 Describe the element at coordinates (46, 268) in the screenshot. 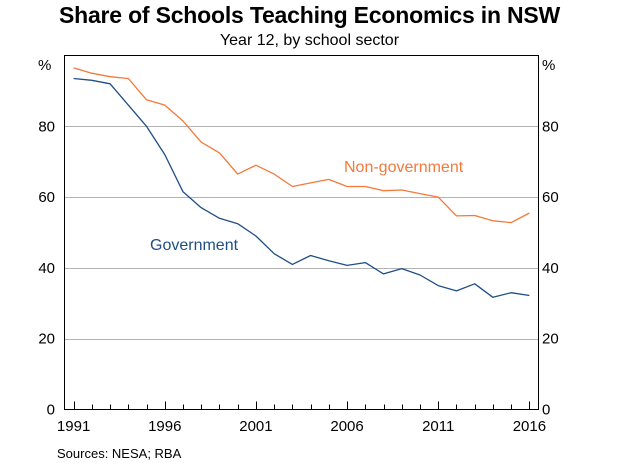

I see `y-tick-label-left: 40` at that location.